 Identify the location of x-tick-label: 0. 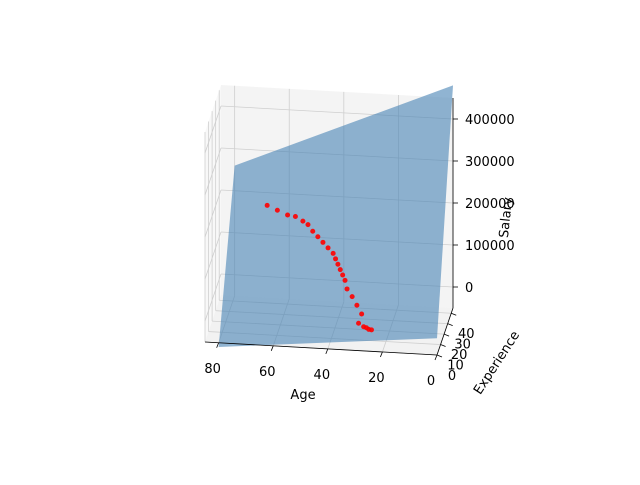
(431, 381).